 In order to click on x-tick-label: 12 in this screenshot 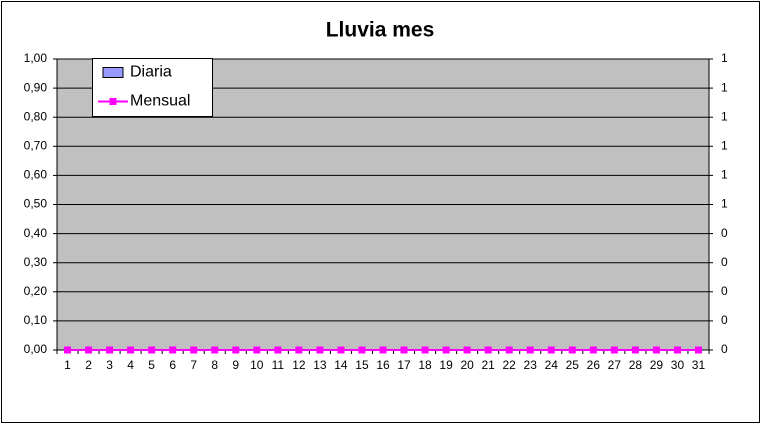, I will do `click(299, 365)`.